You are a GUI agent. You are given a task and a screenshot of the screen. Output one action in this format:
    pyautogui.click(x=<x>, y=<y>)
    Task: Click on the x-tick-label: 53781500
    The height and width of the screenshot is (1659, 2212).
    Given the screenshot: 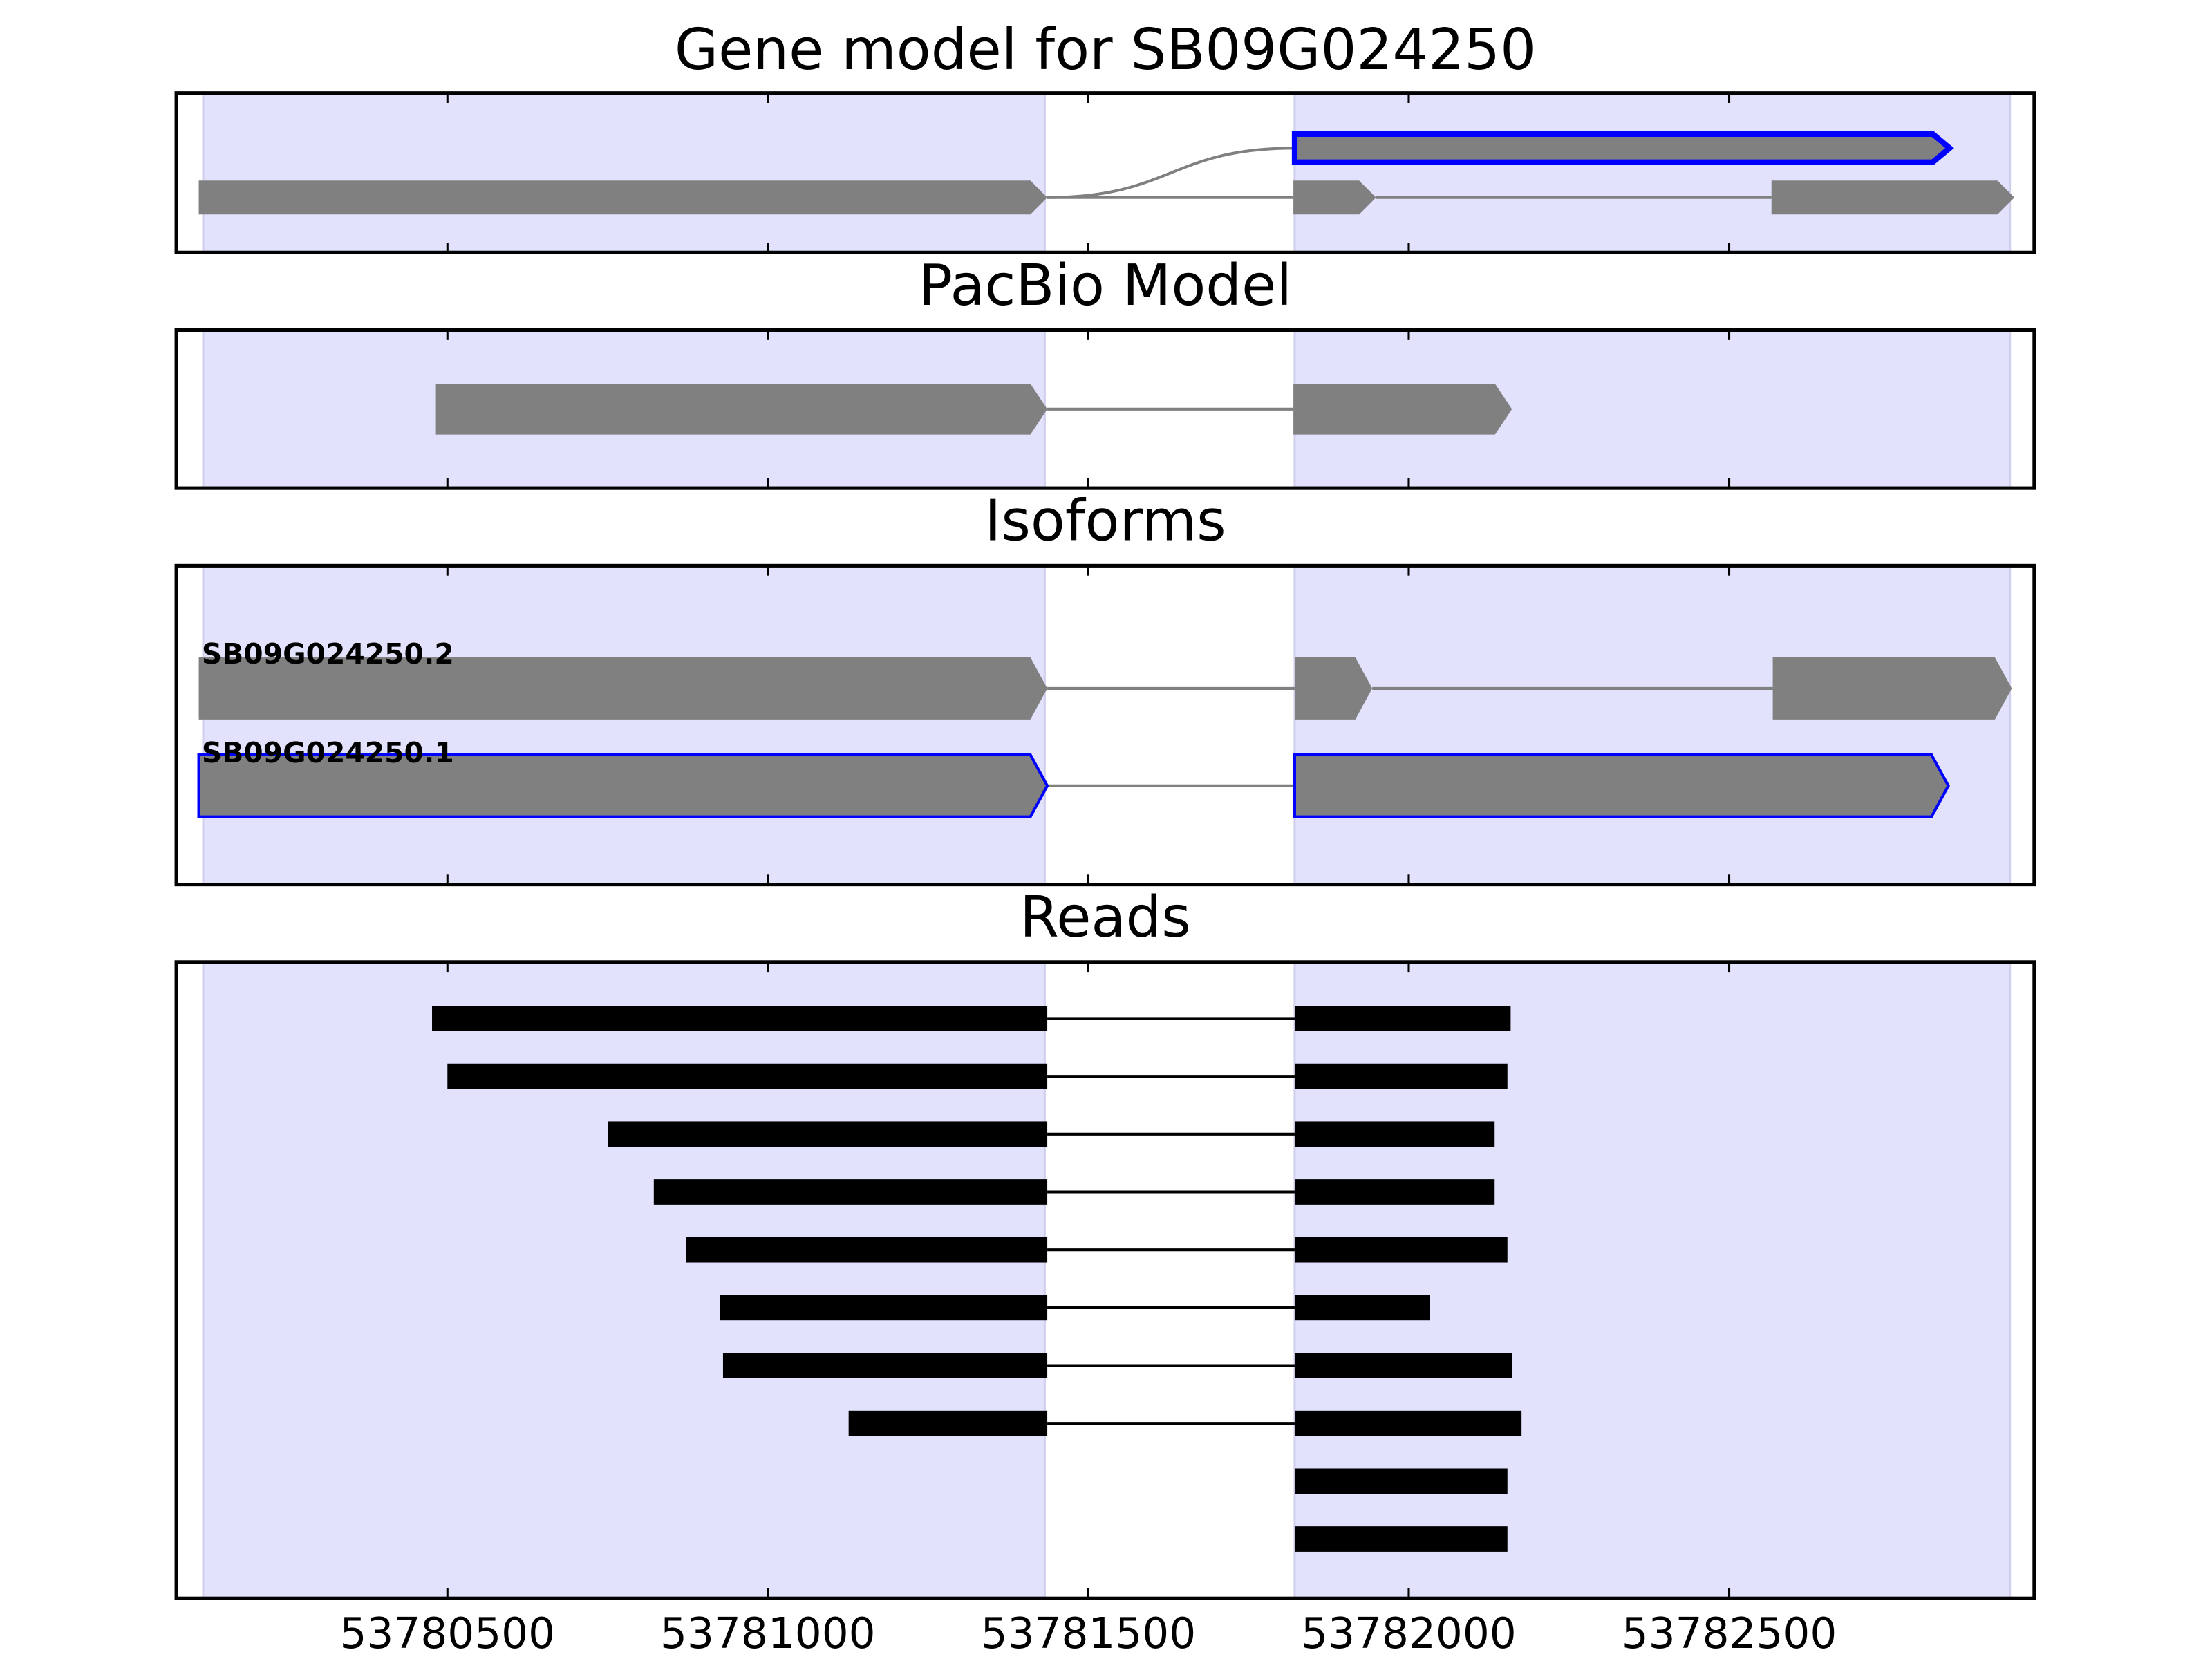 What is the action you would take?
    pyautogui.click(x=1089, y=1633)
    